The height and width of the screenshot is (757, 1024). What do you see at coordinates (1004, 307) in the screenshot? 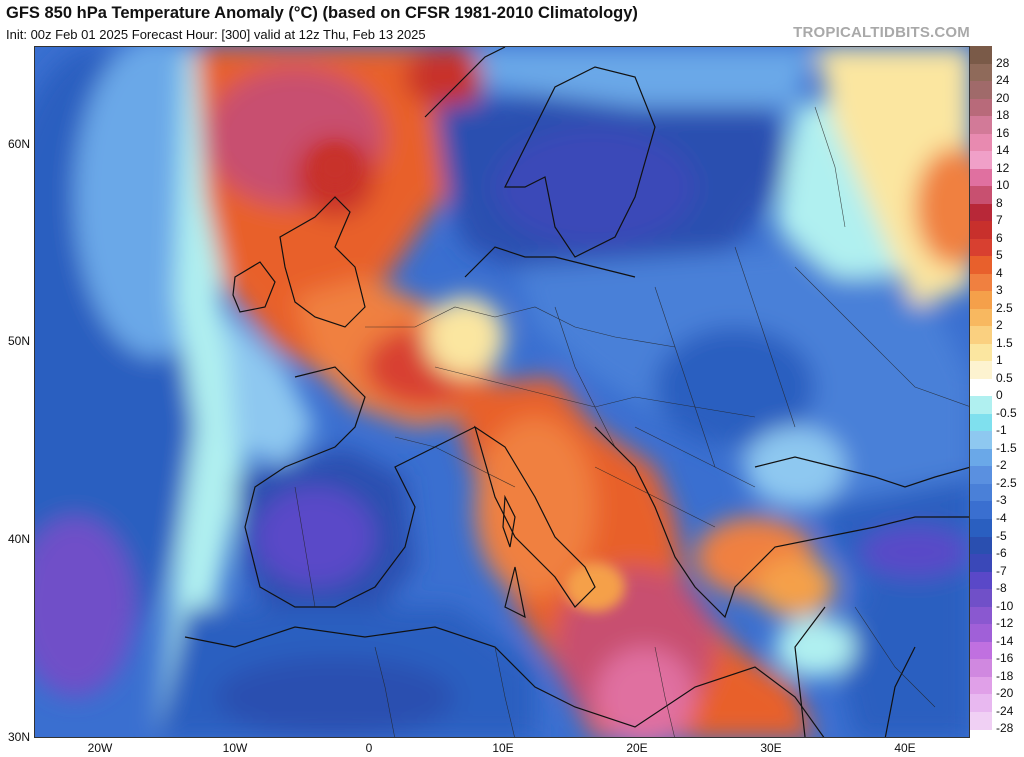
I see `colorbar-label: 2.5` at bounding box center [1004, 307].